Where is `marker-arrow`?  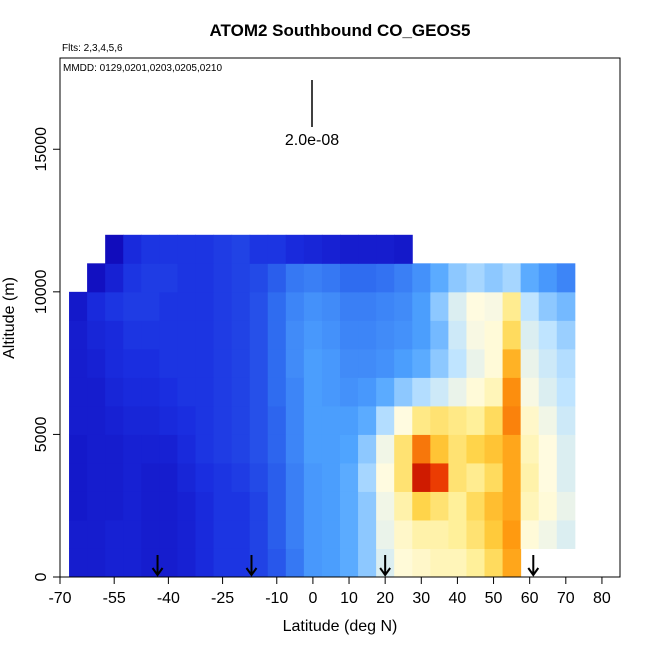 marker-arrow is located at coordinates (157, 566).